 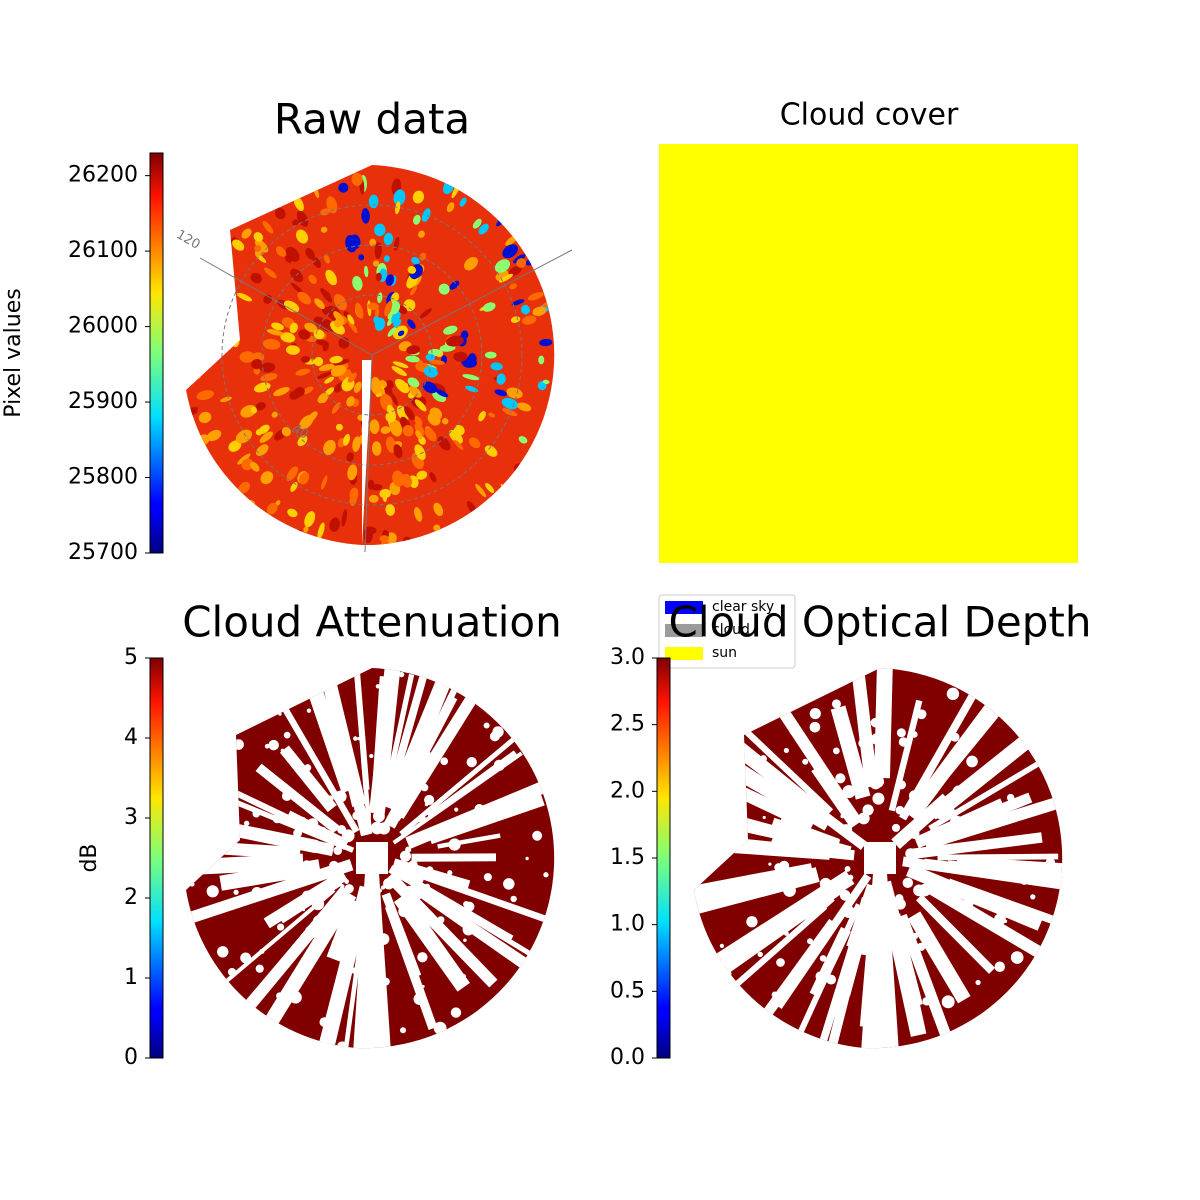 I want to click on colorbar-tick-label: 25900, so click(x=103, y=401).